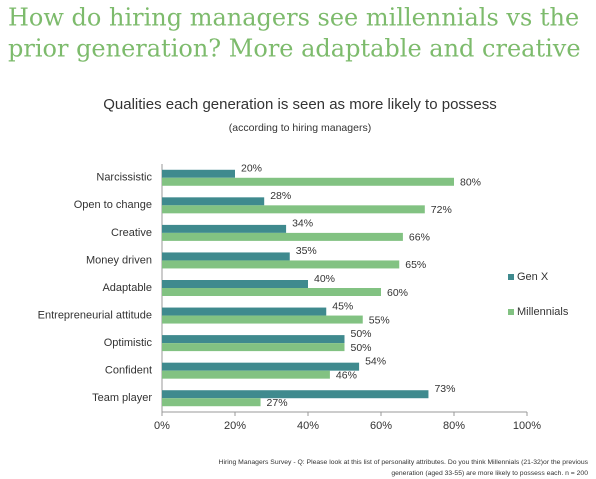 This screenshot has width=596, height=479. I want to click on value-label: 80%, so click(470, 183).